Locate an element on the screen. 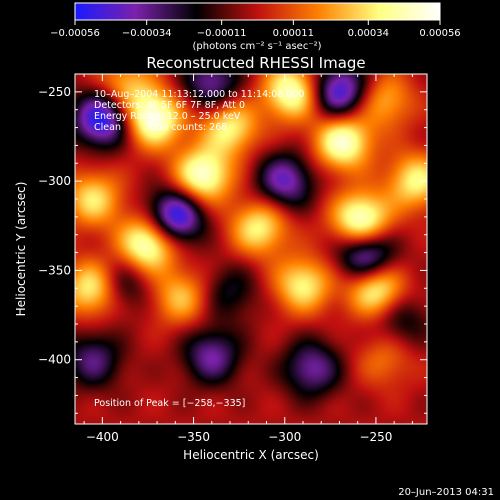 The image size is (500, 500). annotation-energy: Energy Range: 12.0 – 25.0 keV is located at coordinates (167, 116).